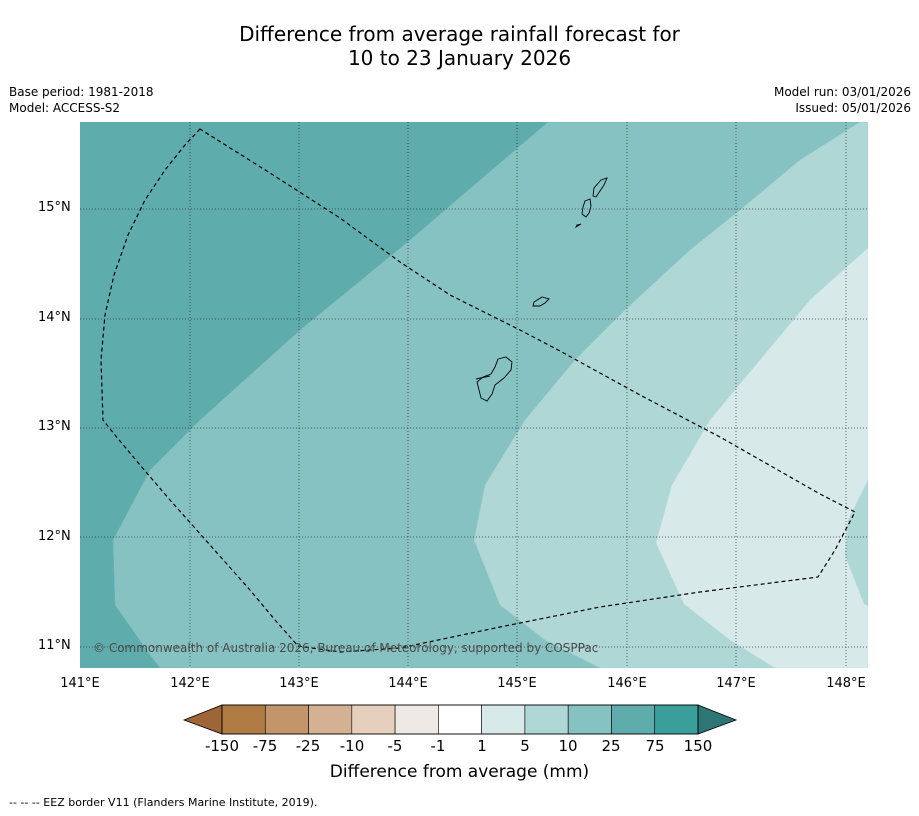 The width and height of the screenshot is (919, 816). I want to click on base-period: Base period: 1981-2018, so click(81, 92).